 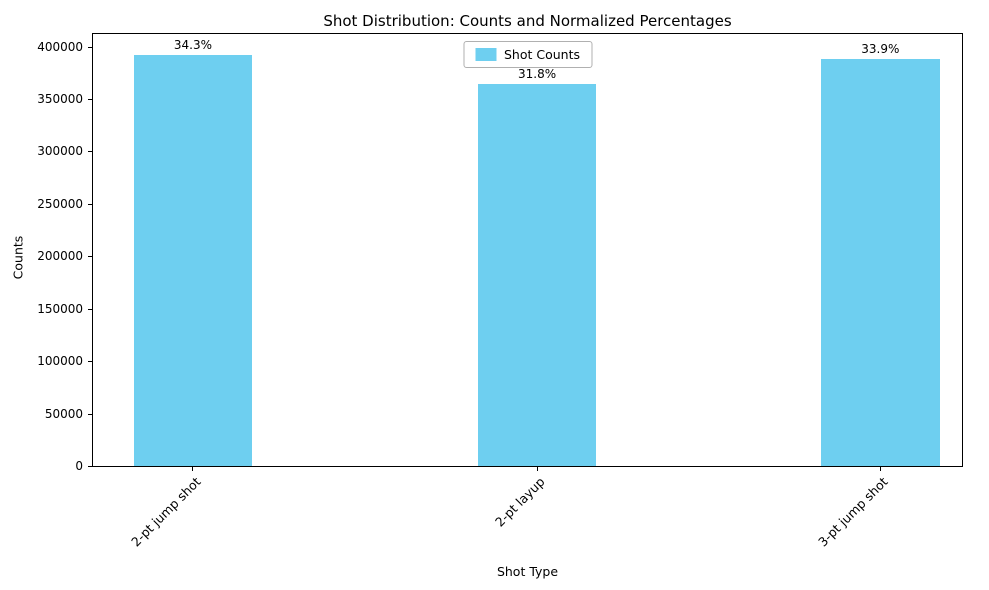 What do you see at coordinates (60, 203) in the screenshot?
I see `y-tick-label: 250000` at bounding box center [60, 203].